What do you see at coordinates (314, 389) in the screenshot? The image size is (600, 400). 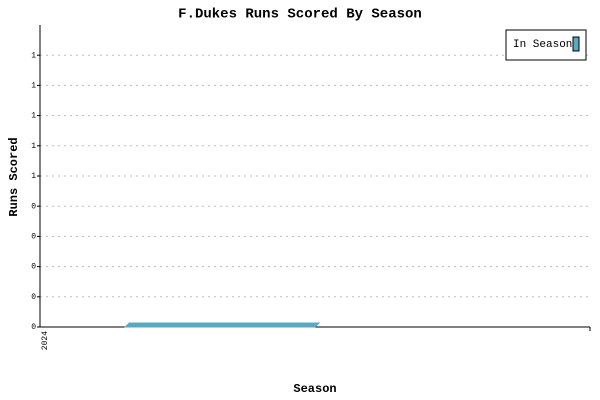 I see `x-axis-label: Season` at bounding box center [314, 389].